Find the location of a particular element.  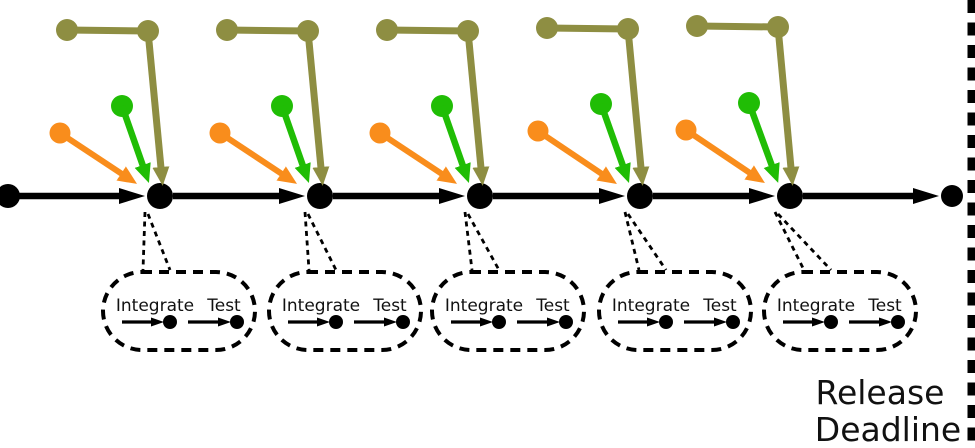

release-deadline-text-line2: Deadline is located at coordinates (888, 429).